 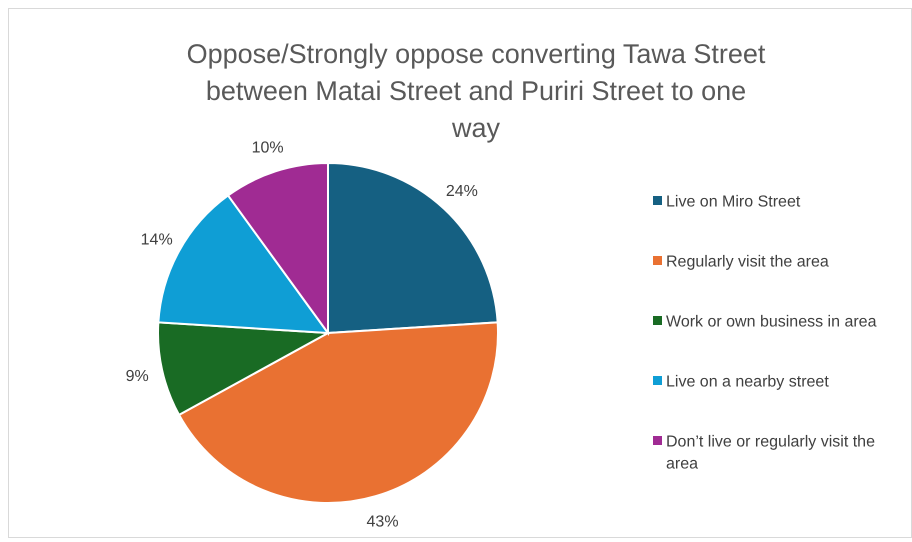 I want to click on legend-label: Regularly visit the area, so click(x=747, y=262).